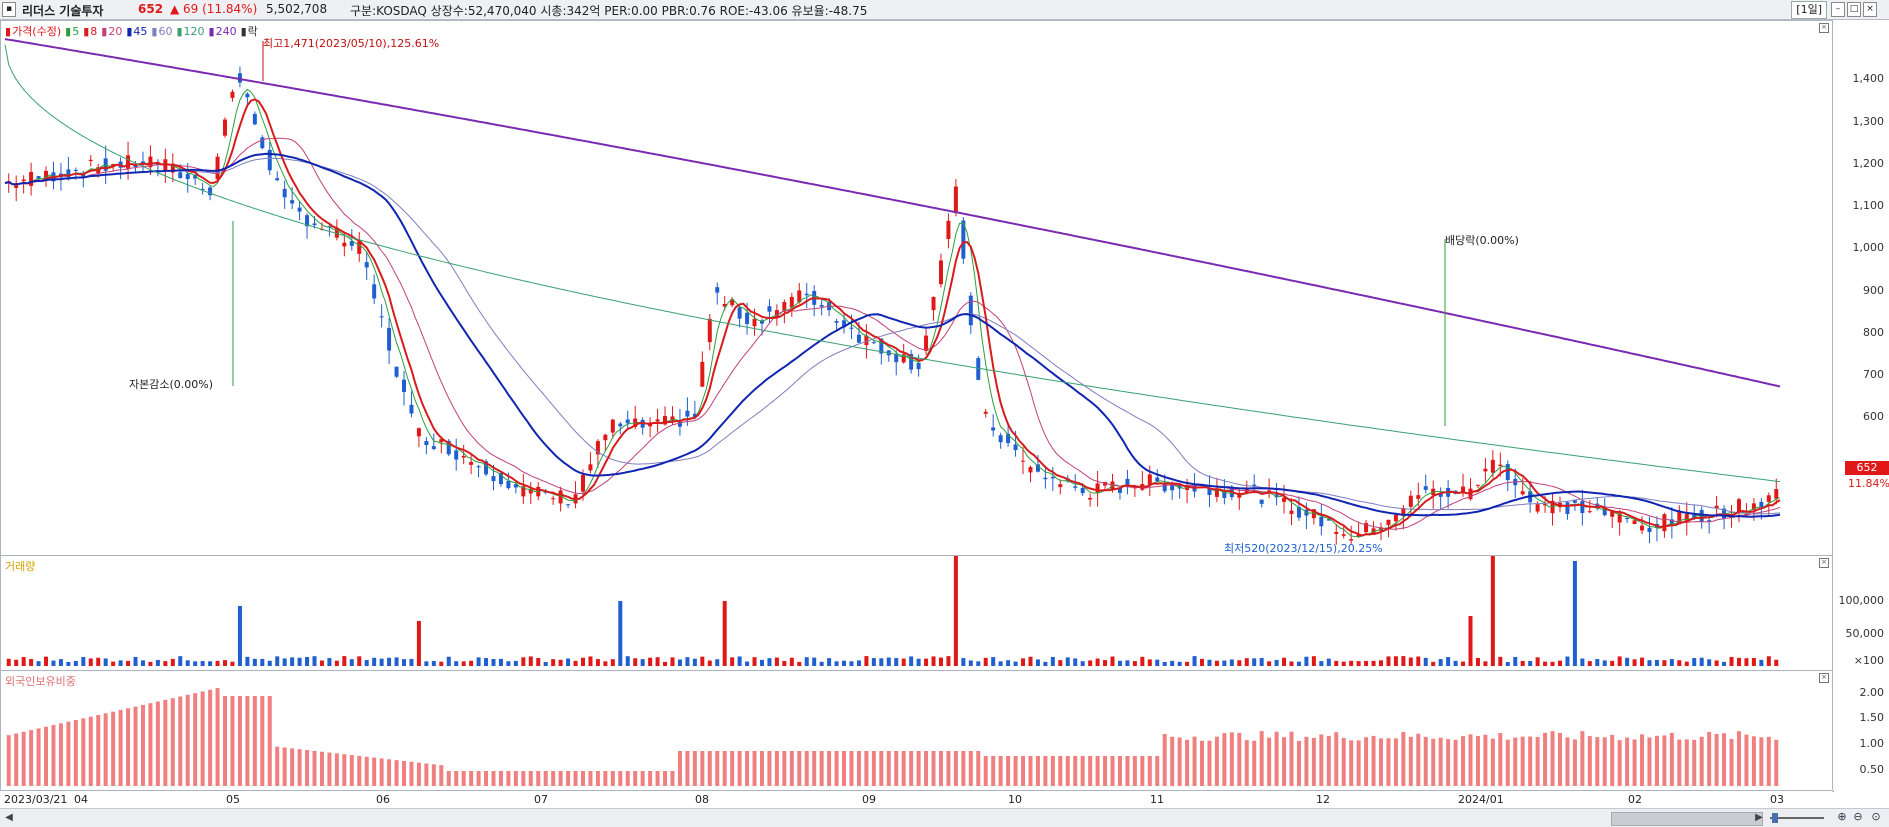 This screenshot has height=827, width=1889. What do you see at coordinates (1860, 730) in the screenshot?
I see `foreign-axis: 2.00 1.50 1.00 0.50` at bounding box center [1860, 730].